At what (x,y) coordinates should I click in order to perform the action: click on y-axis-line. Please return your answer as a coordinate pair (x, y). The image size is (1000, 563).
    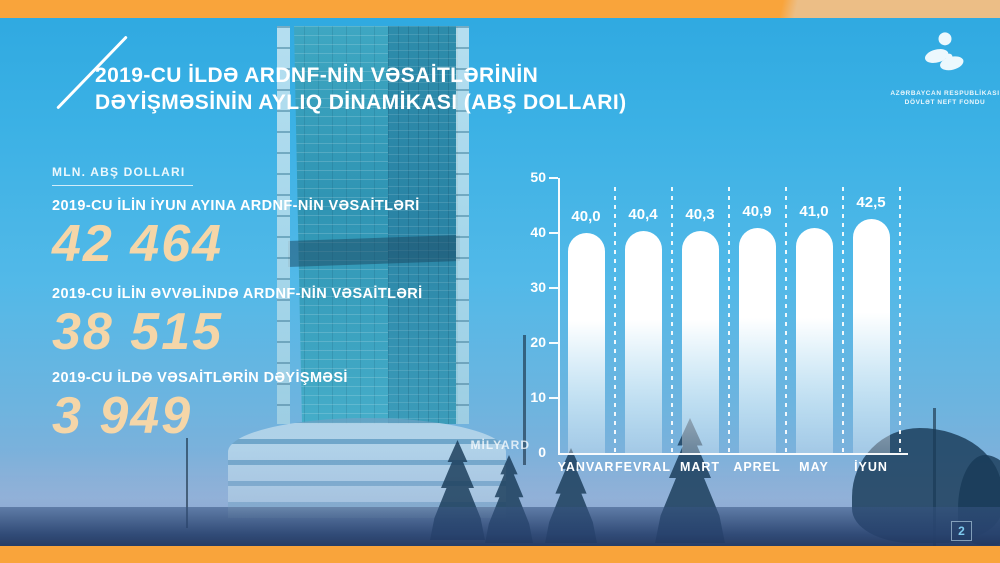
    Looking at the image, I should click on (559, 315).